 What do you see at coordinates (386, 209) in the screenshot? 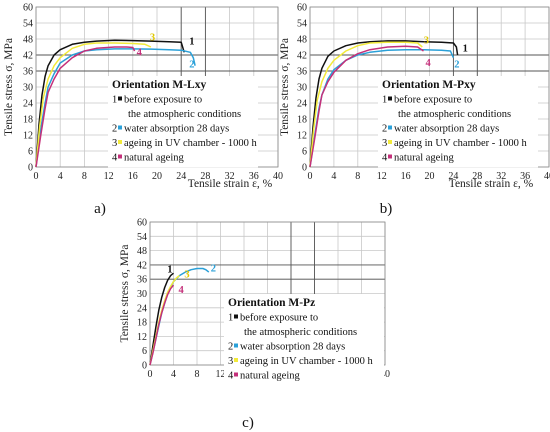
I see `panel-label: b)` at bounding box center [386, 209].